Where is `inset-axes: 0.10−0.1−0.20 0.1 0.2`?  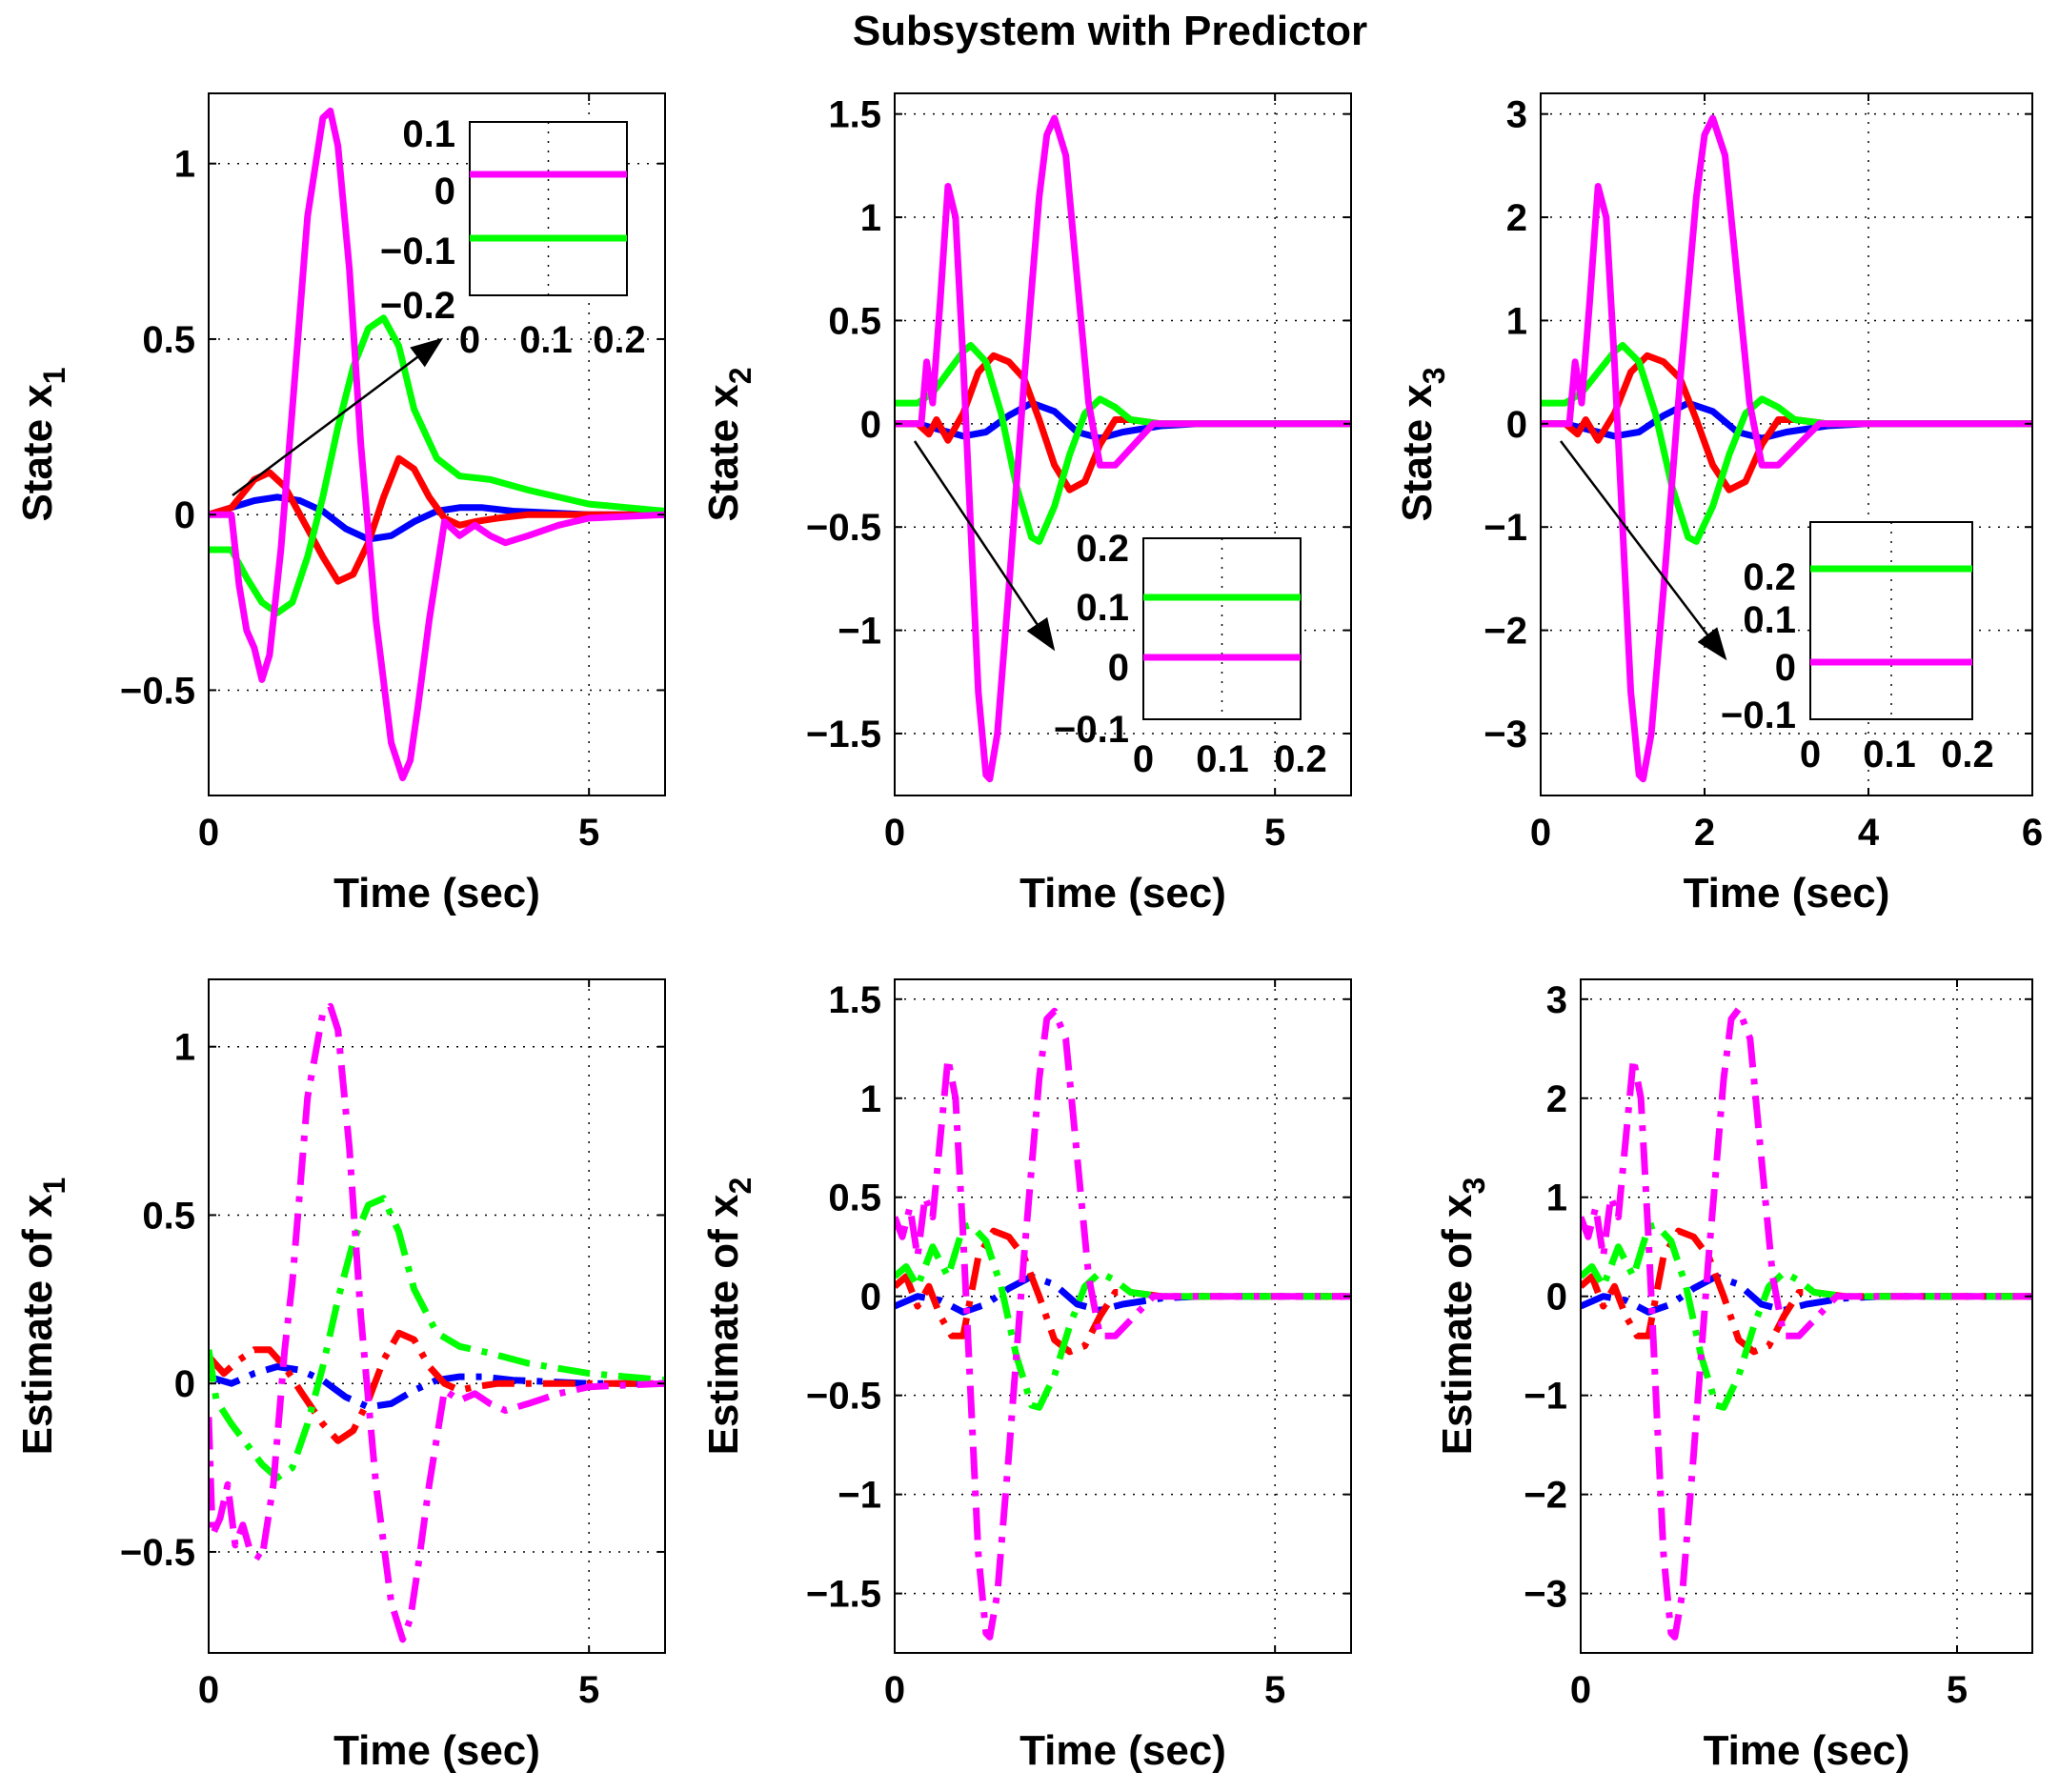 inset-axes: 0.10−0.1−0.20 0.1 0.2 is located at coordinates (439, 305).